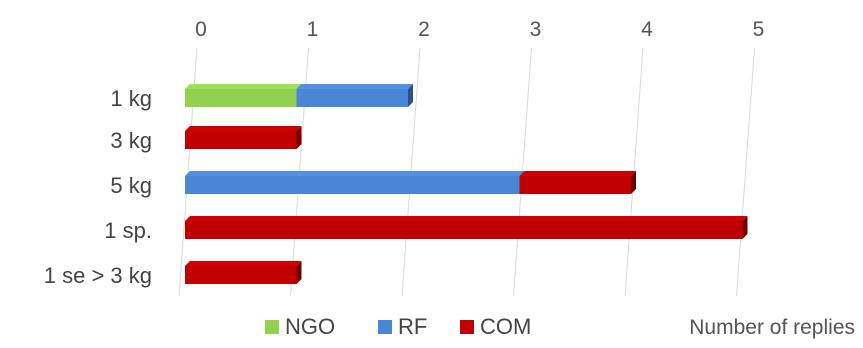 The height and width of the screenshot is (348, 863). I want to click on legend-label: NGO, so click(310, 326).